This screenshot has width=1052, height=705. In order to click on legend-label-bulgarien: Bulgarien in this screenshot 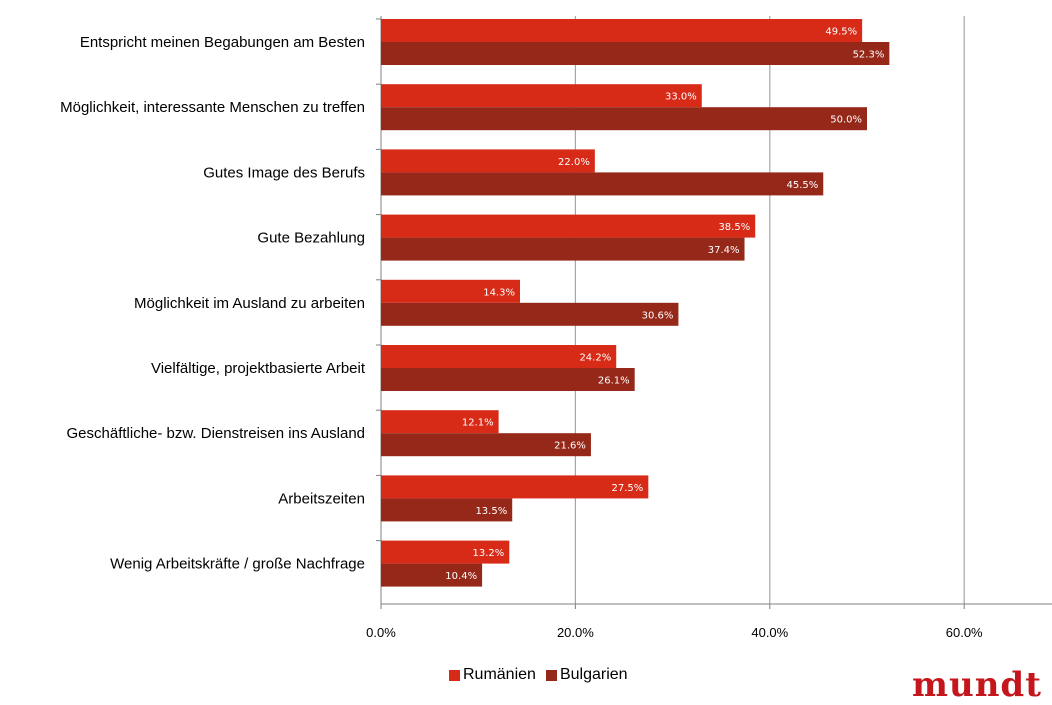, I will do `click(593, 674)`.